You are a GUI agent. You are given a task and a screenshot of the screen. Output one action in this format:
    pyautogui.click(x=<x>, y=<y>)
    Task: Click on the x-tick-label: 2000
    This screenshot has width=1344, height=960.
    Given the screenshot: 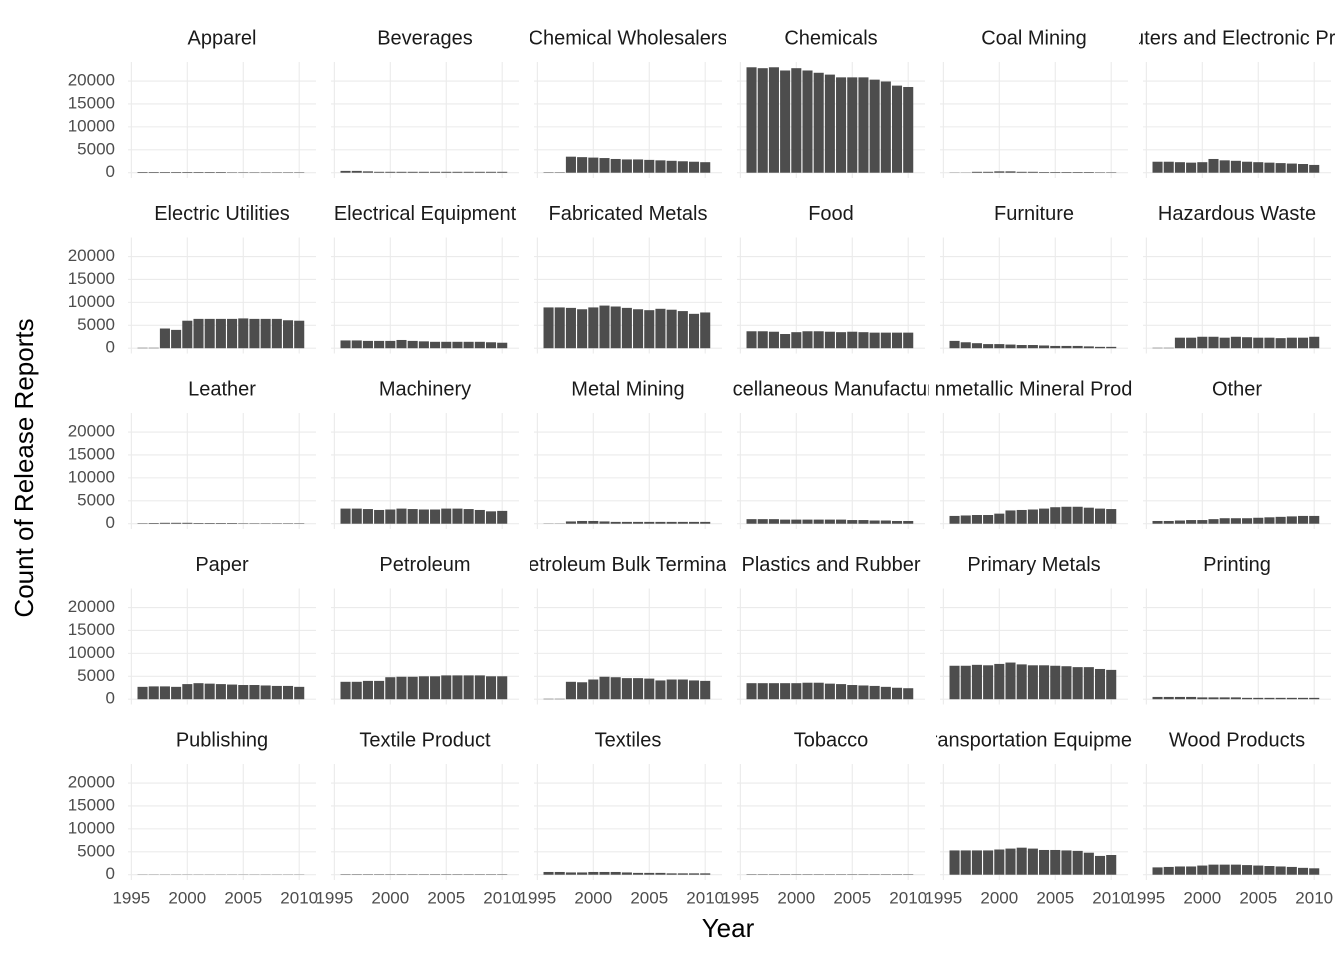 What is the action you would take?
    pyautogui.click(x=1202, y=897)
    